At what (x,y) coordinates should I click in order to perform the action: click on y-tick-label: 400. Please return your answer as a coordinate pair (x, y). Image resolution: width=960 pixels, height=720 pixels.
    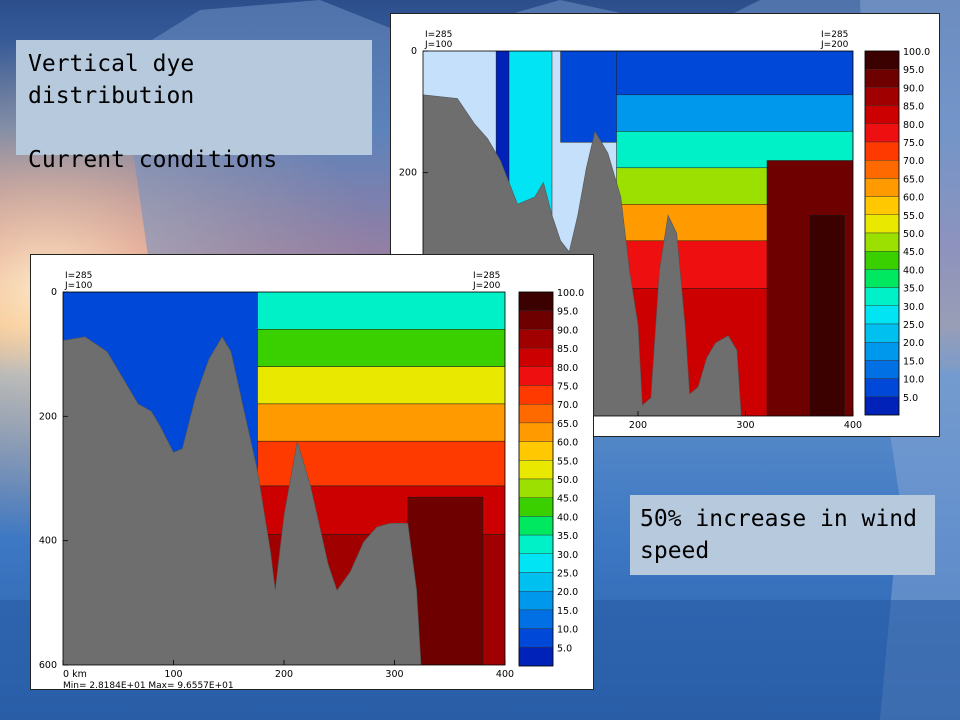
    Looking at the image, I should click on (48, 541).